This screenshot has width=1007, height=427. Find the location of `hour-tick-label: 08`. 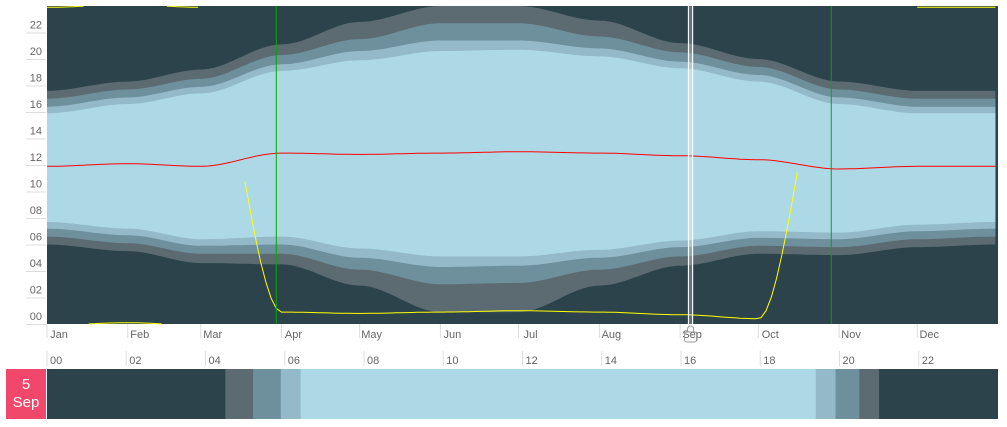

hour-tick-label: 08 is located at coordinates (373, 361).